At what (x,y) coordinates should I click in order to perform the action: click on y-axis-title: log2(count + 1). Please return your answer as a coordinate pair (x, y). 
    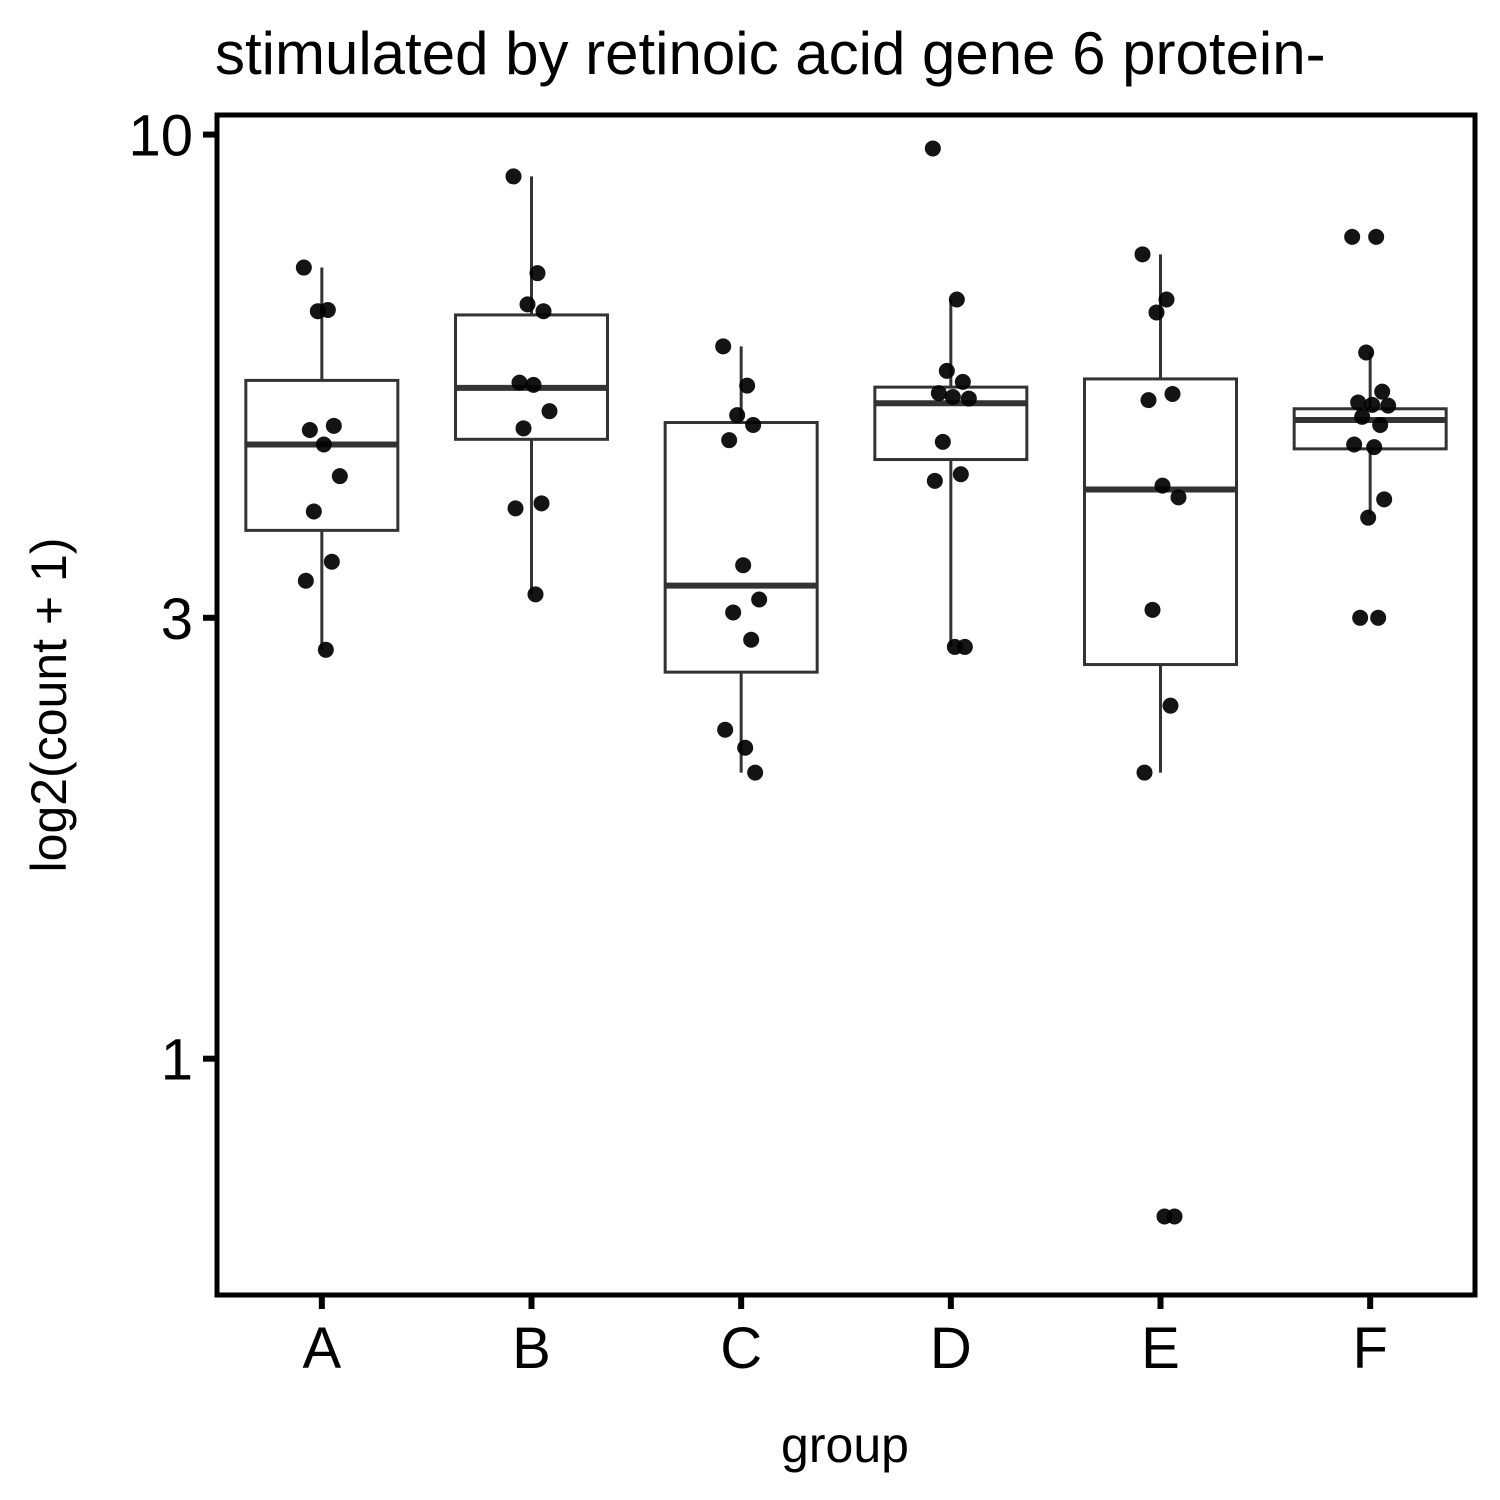
    Looking at the image, I should click on (49, 705).